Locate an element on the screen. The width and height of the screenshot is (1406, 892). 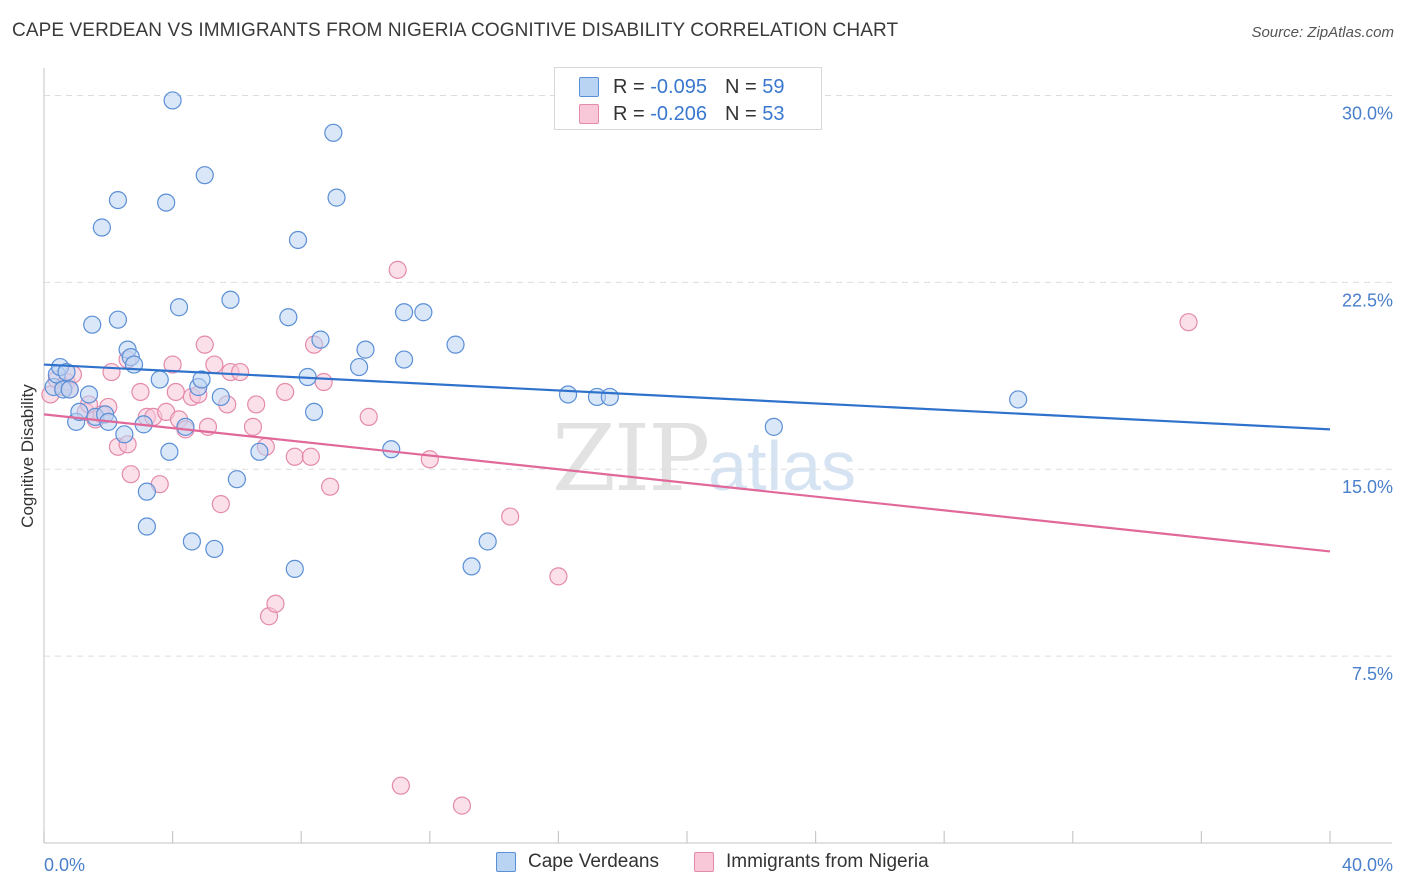
legend-n-value: 53 is located at coordinates (773, 113).